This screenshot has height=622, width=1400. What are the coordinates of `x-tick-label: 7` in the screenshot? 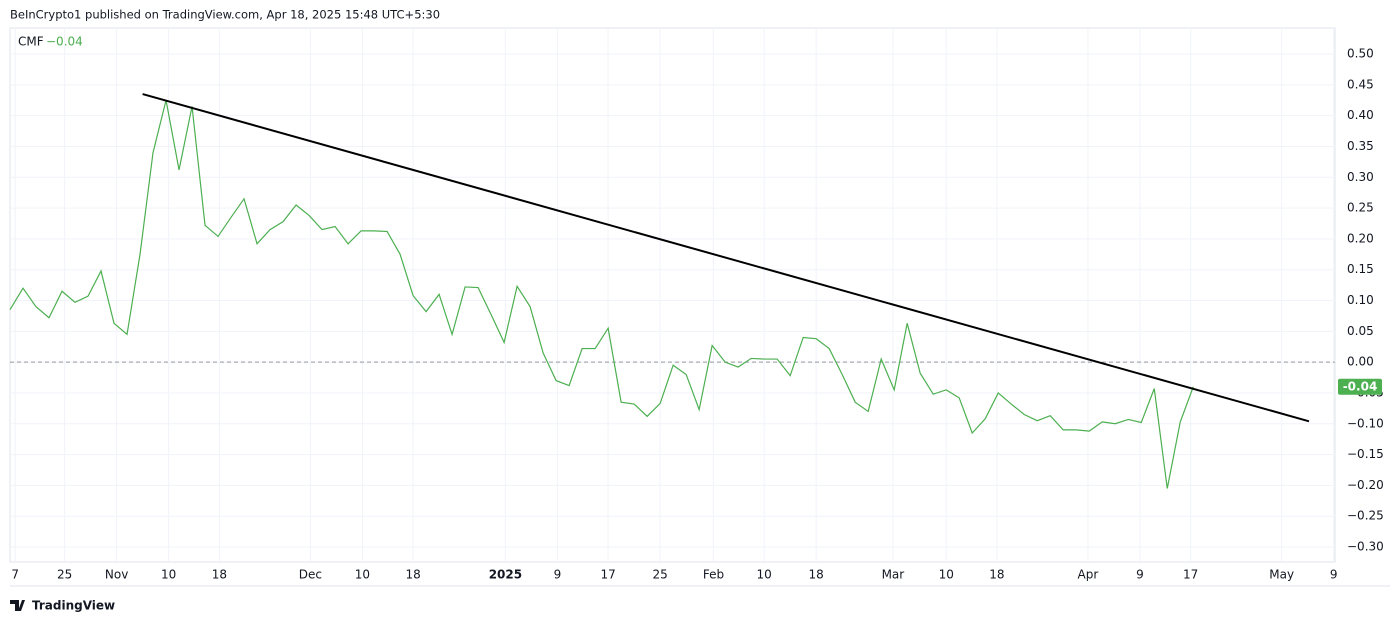 It's located at (15, 575).